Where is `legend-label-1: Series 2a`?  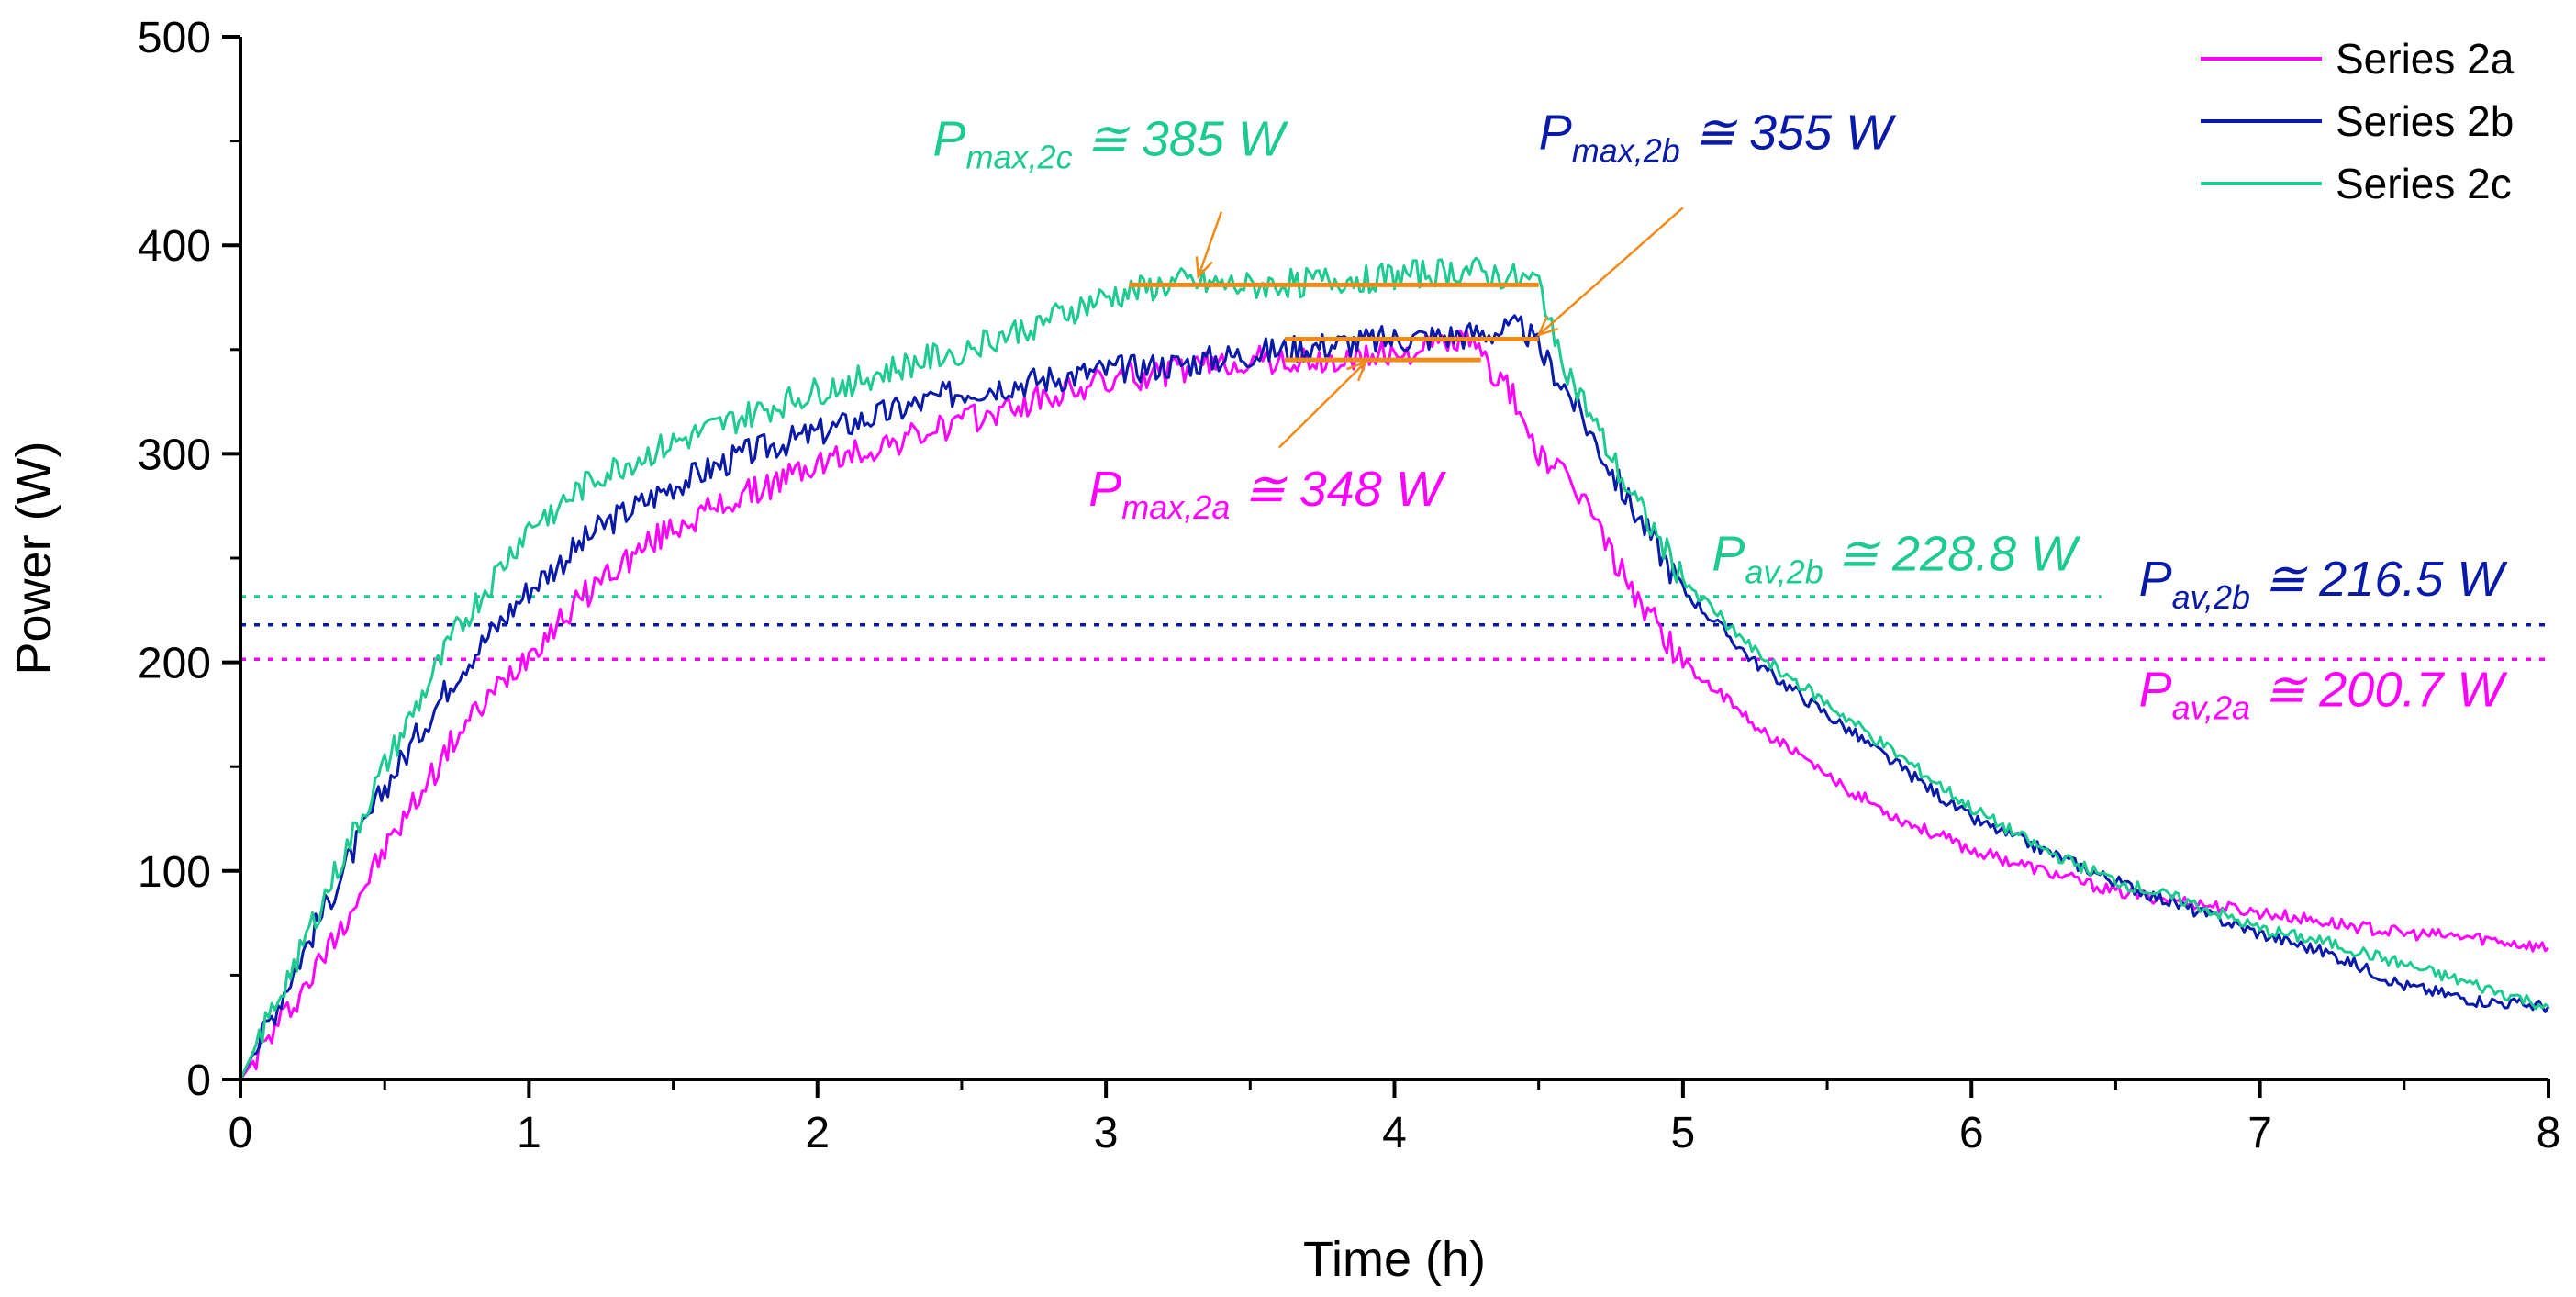 legend-label-1: Series 2a is located at coordinates (2425, 59).